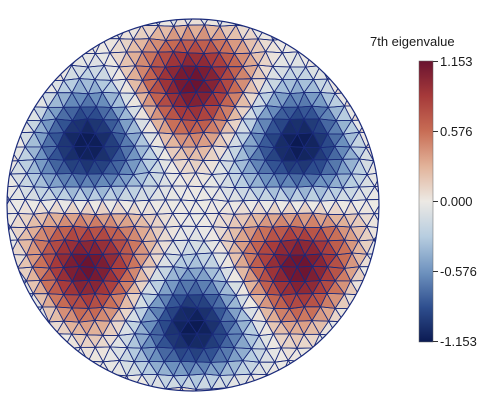 This screenshot has height=408, width=482. I want to click on colorbar-label-min: -1.153, so click(458, 341).